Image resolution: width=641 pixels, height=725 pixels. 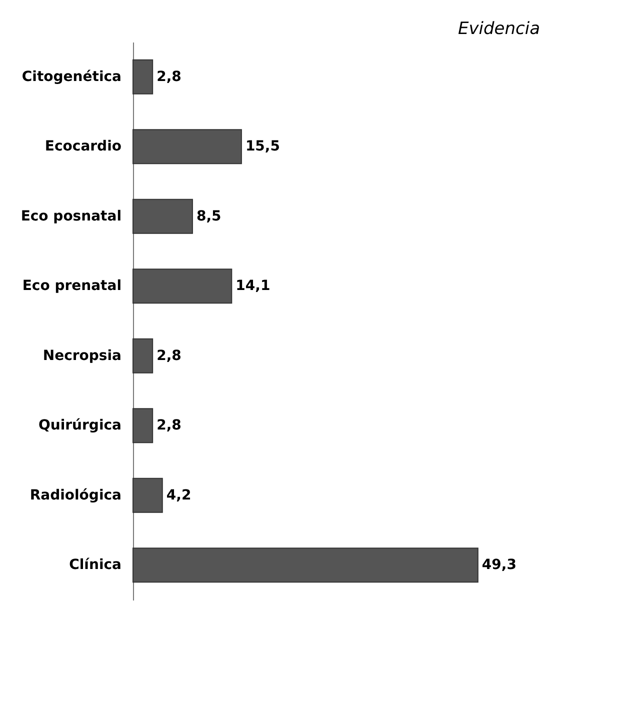 What do you see at coordinates (76, 495) in the screenshot?
I see `y-tick-label: Radiológica` at bounding box center [76, 495].